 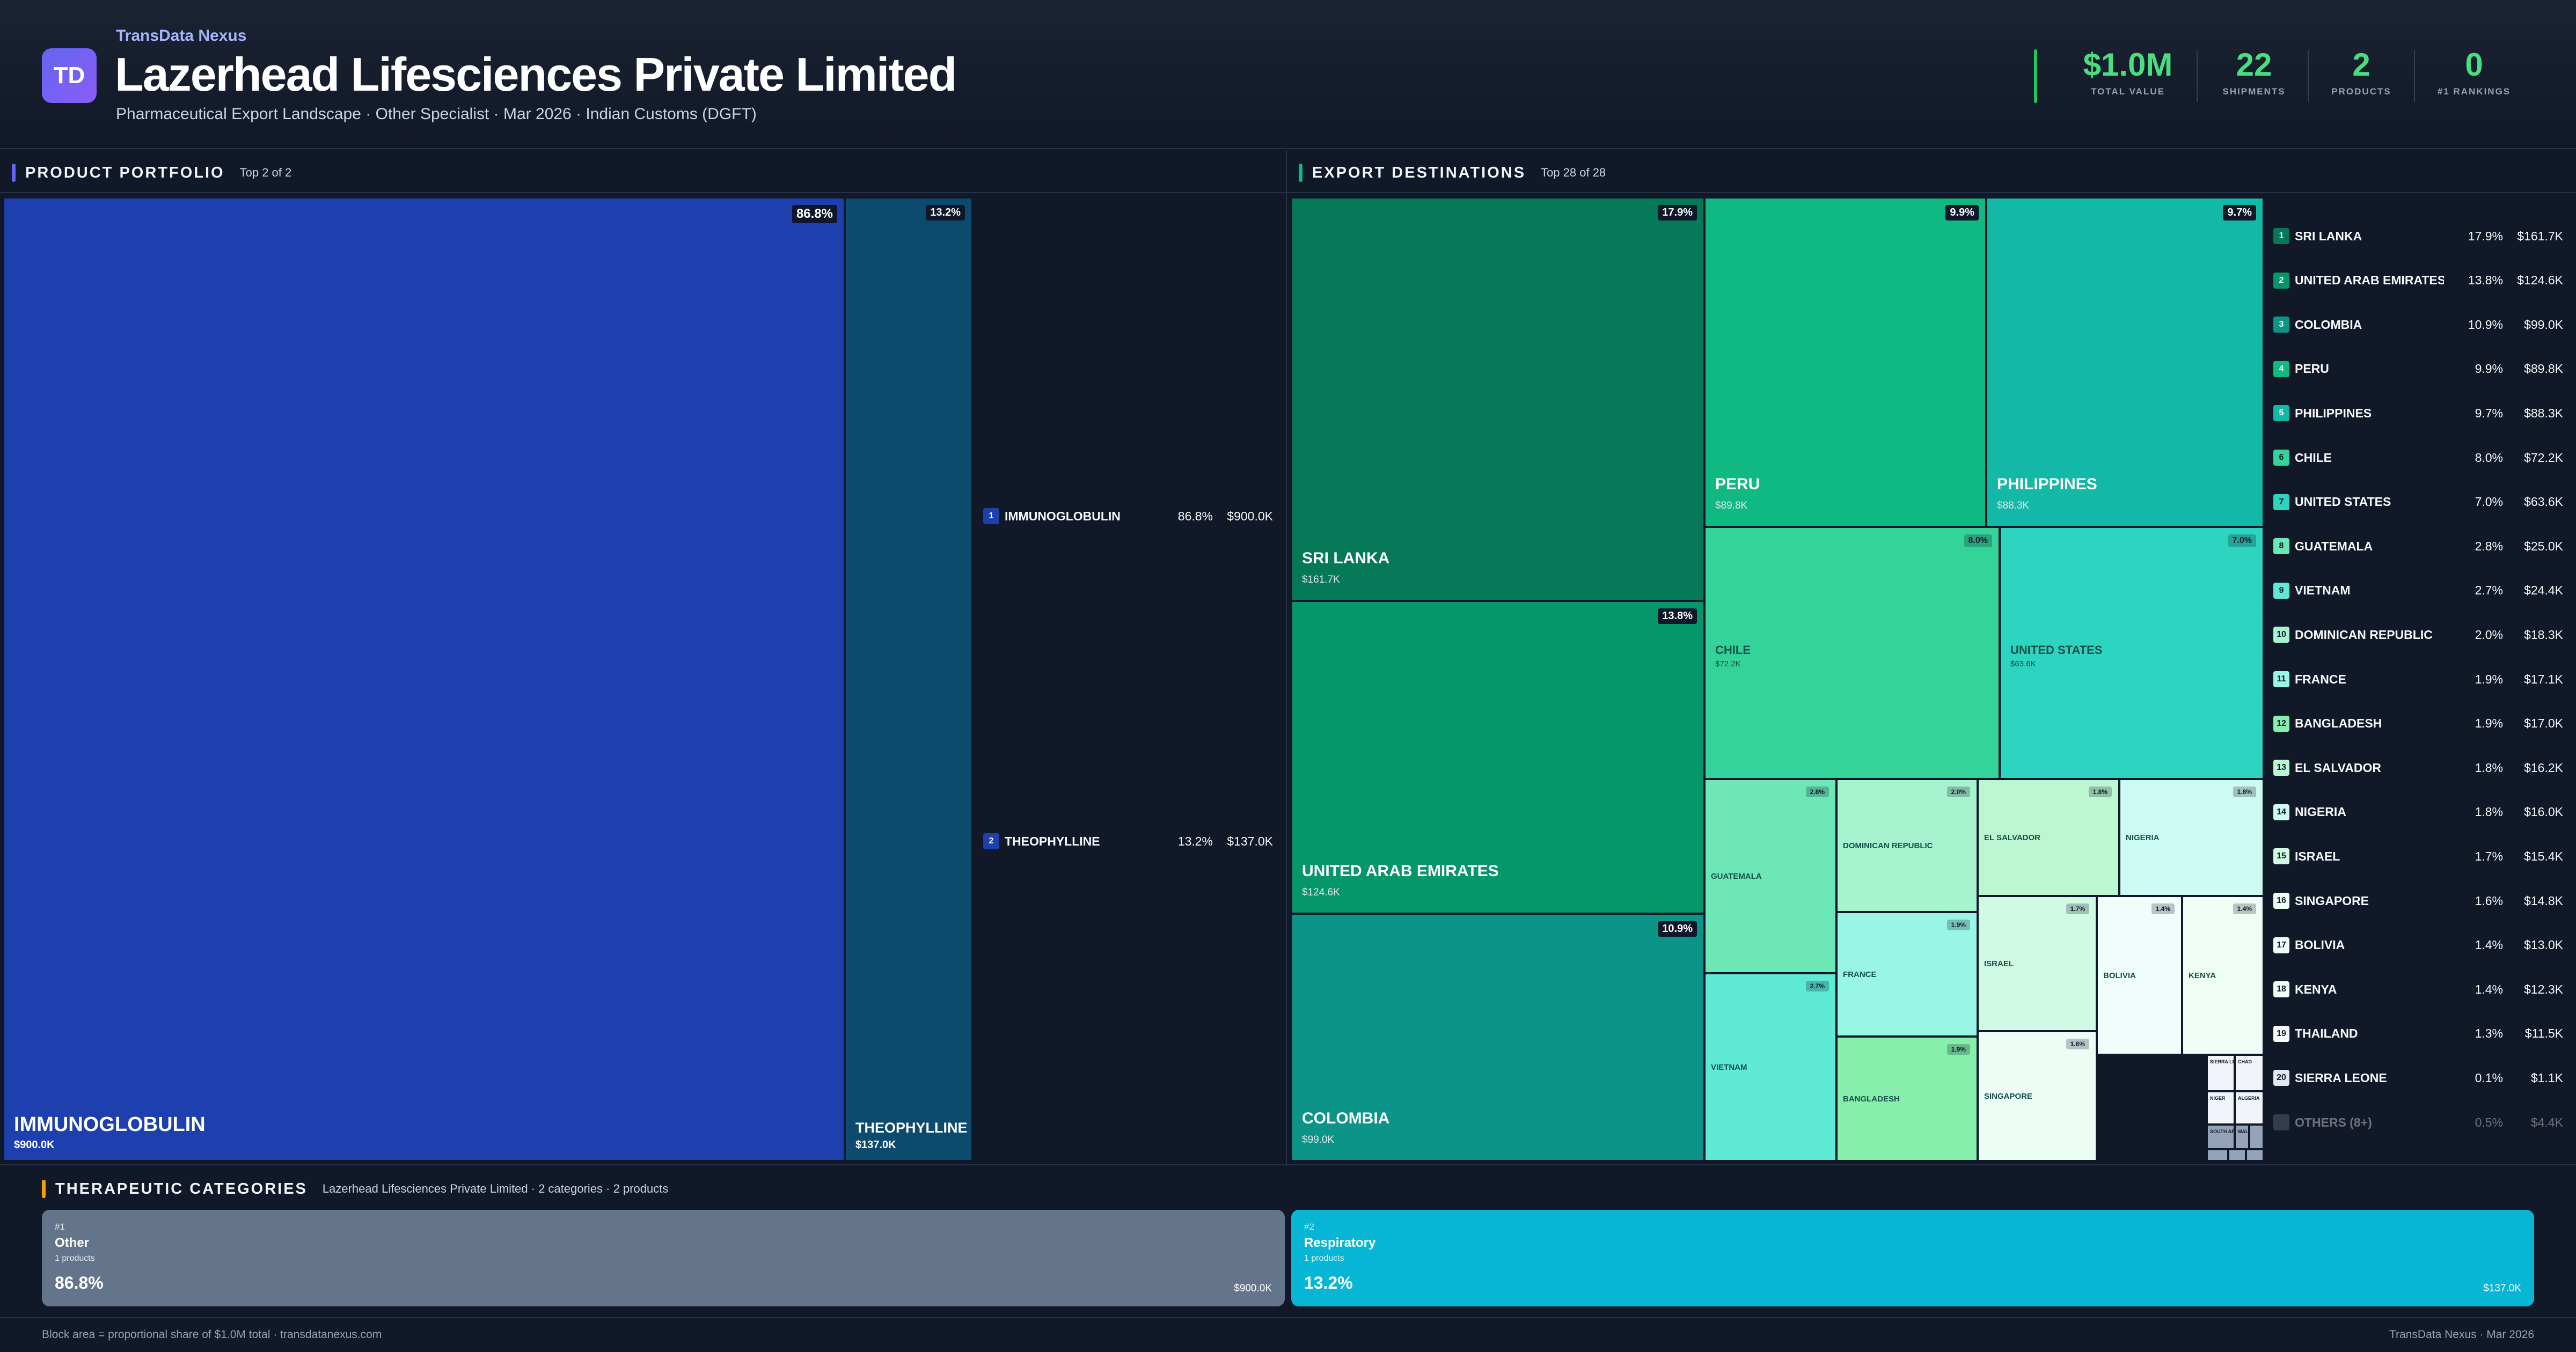 What do you see at coordinates (2418, 856) in the screenshot?
I see `legend-item-israel: 15 ISRAEL 1.7% $15.4K` at bounding box center [2418, 856].